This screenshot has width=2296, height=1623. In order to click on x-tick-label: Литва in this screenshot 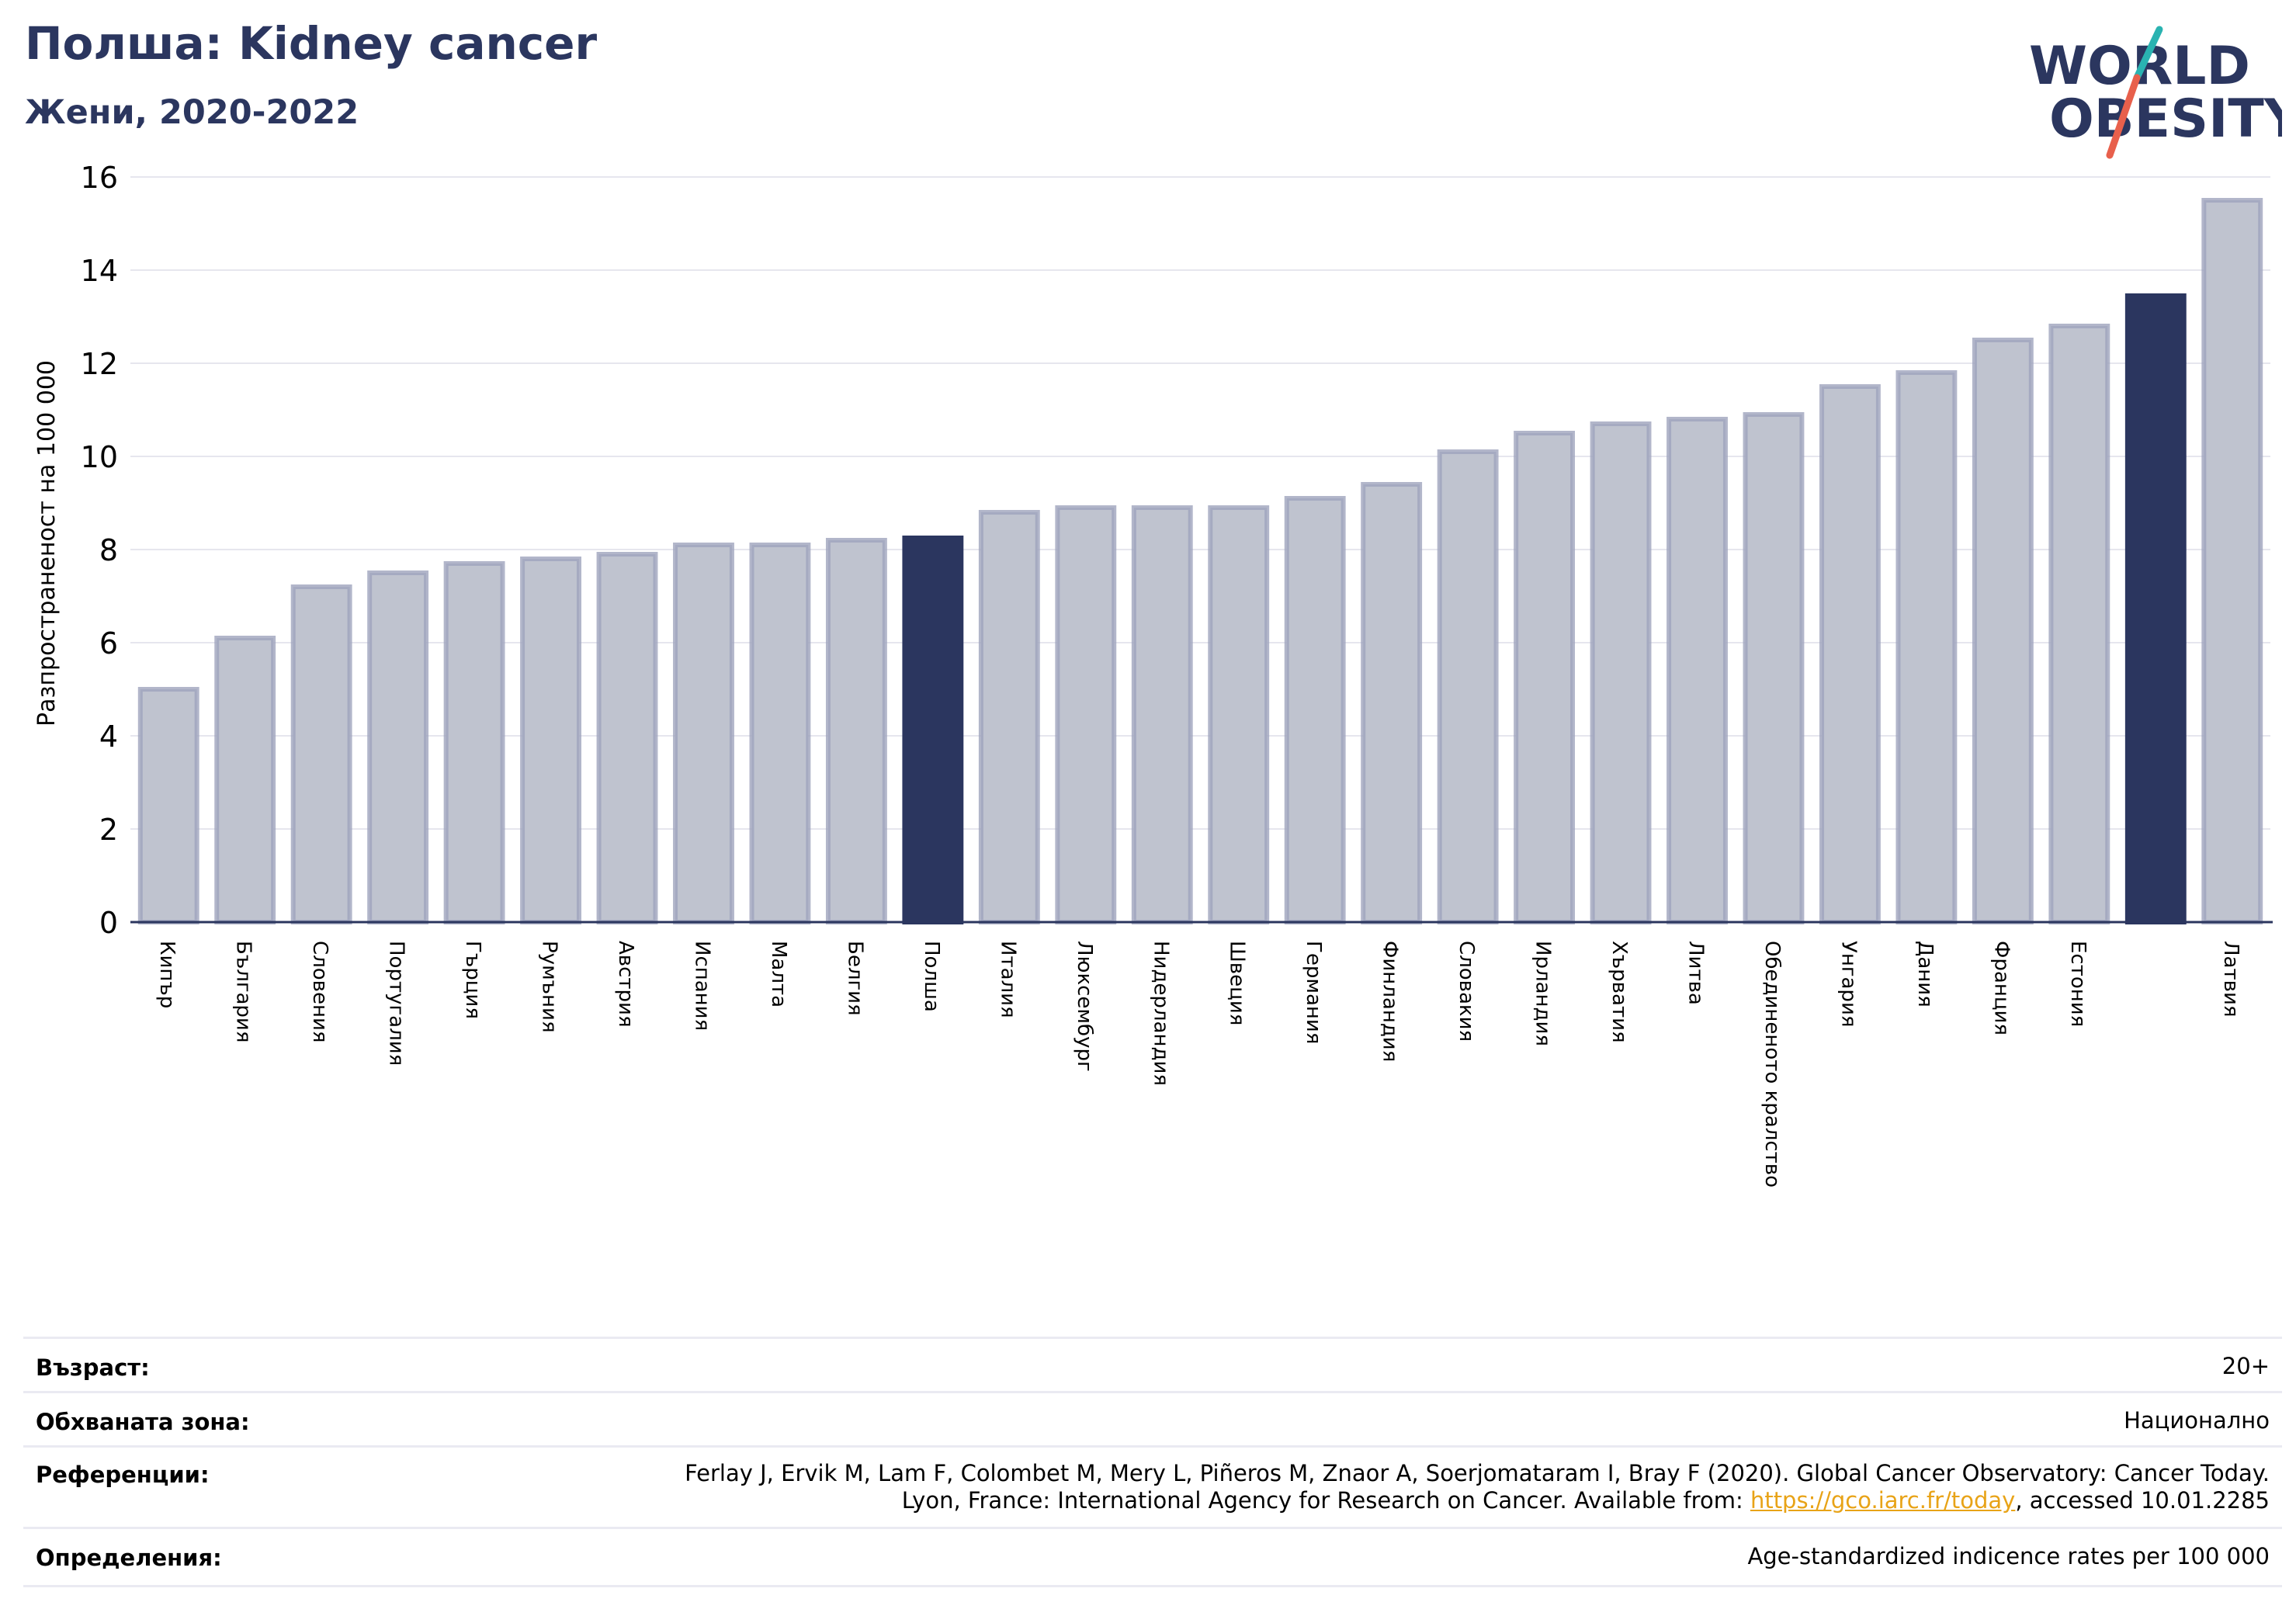, I will do `click(1696, 973)`.